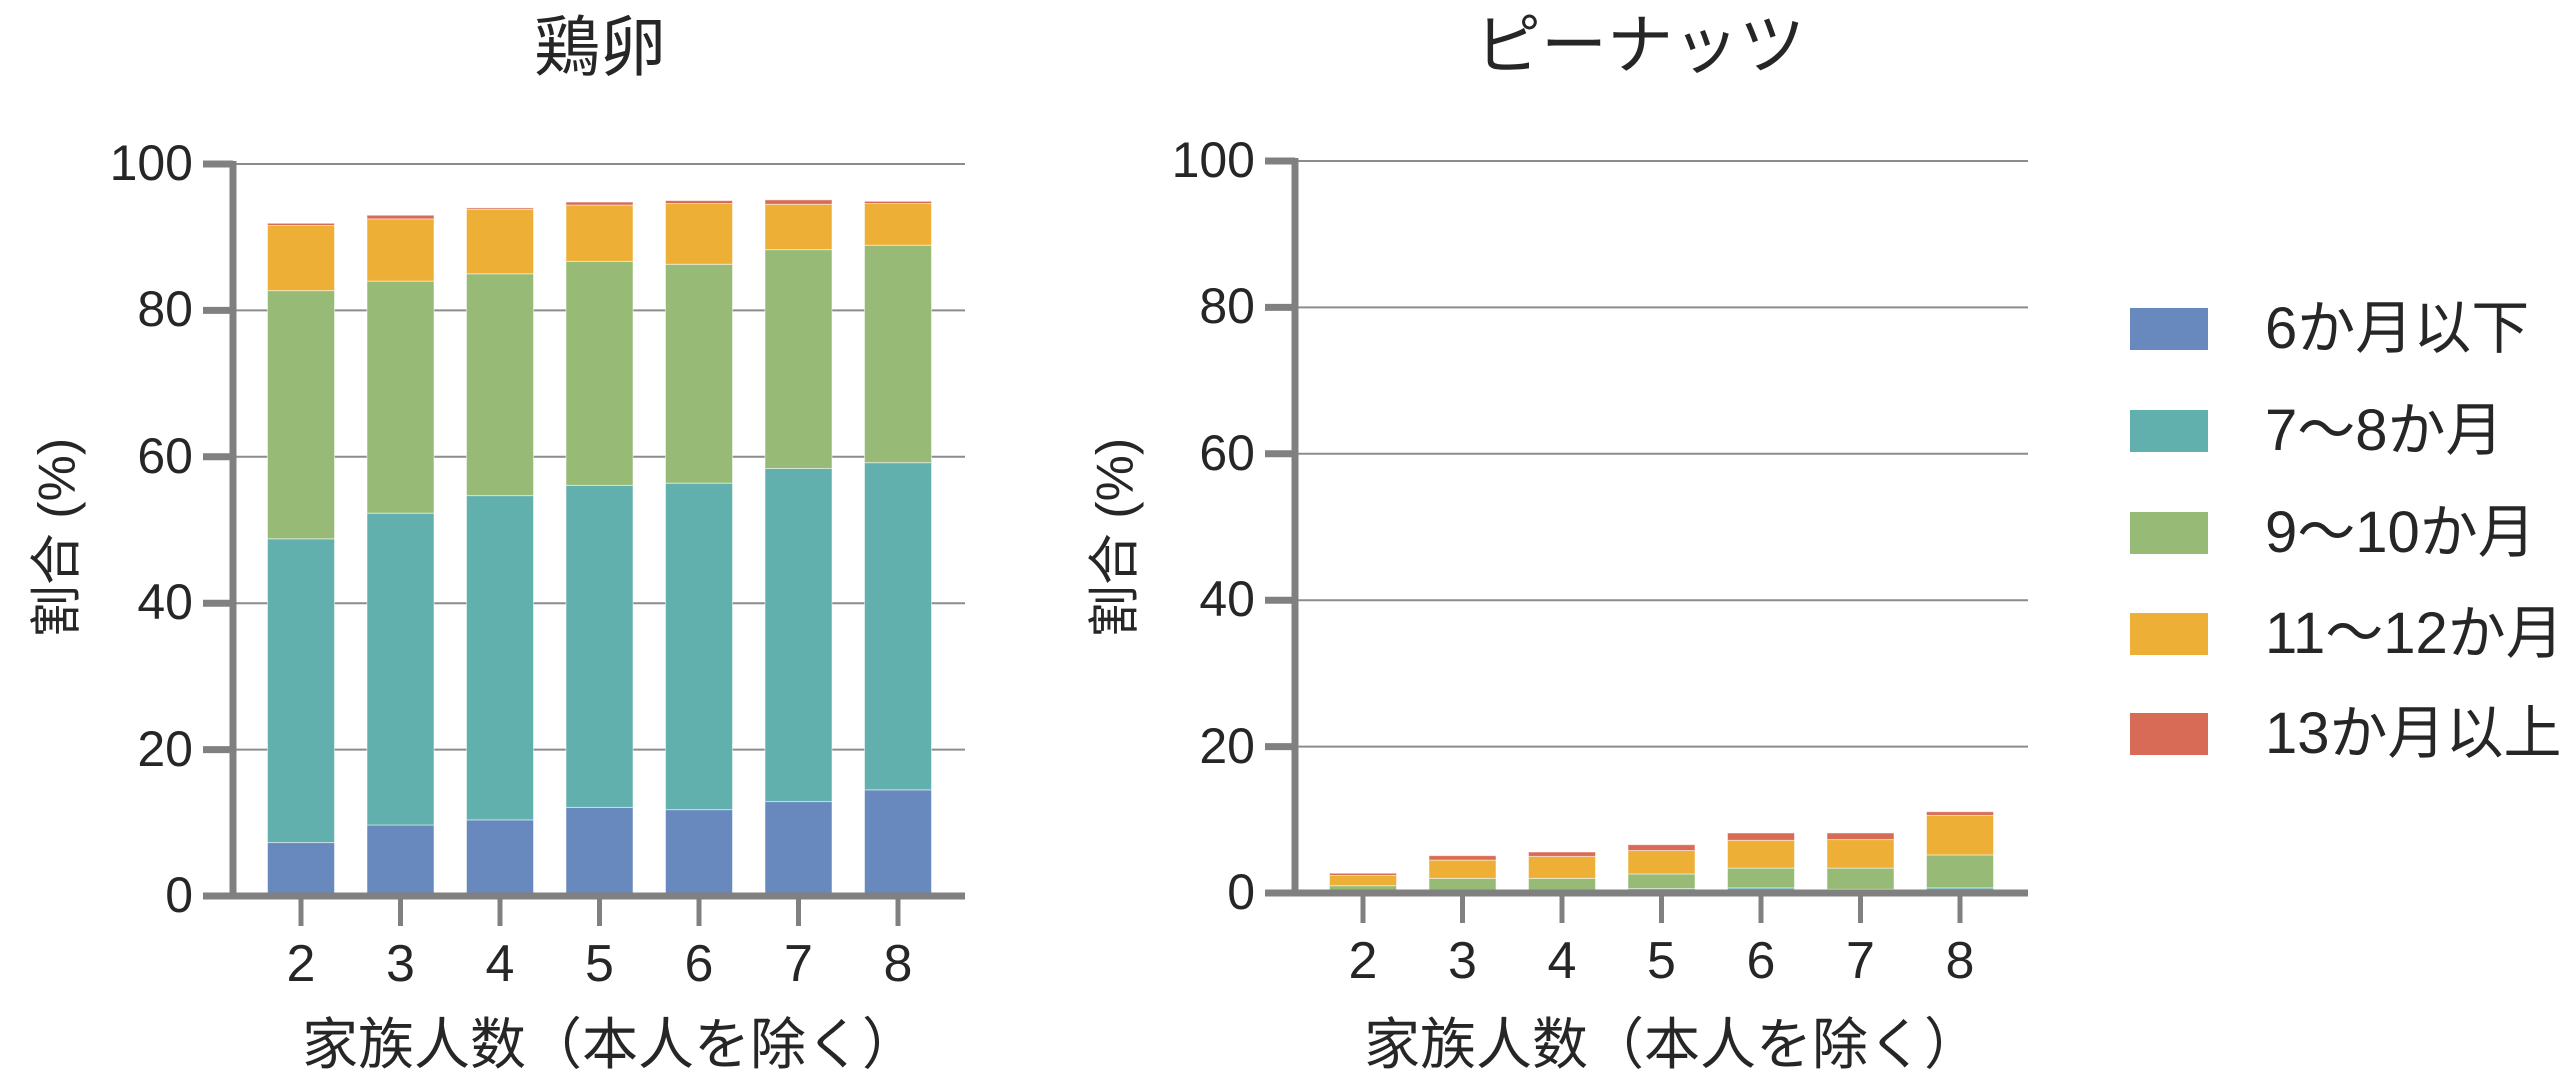  I want to click on legend-item: 7～8か月, so click(2350, 430).